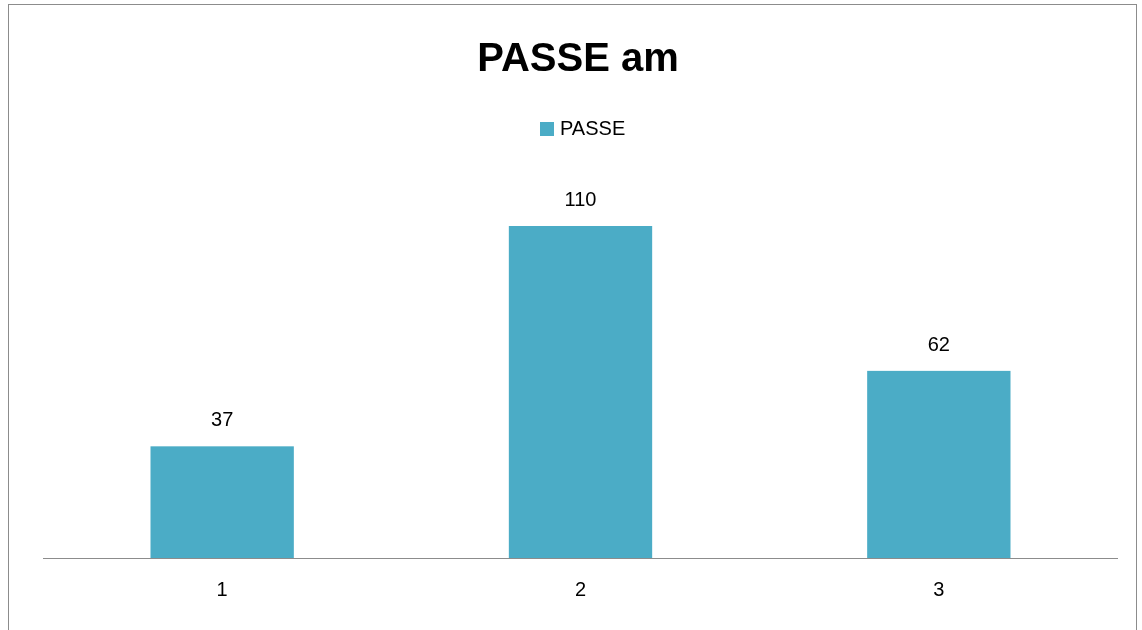  What do you see at coordinates (222, 419) in the screenshot?
I see `data-label: 37` at bounding box center [222, 419].